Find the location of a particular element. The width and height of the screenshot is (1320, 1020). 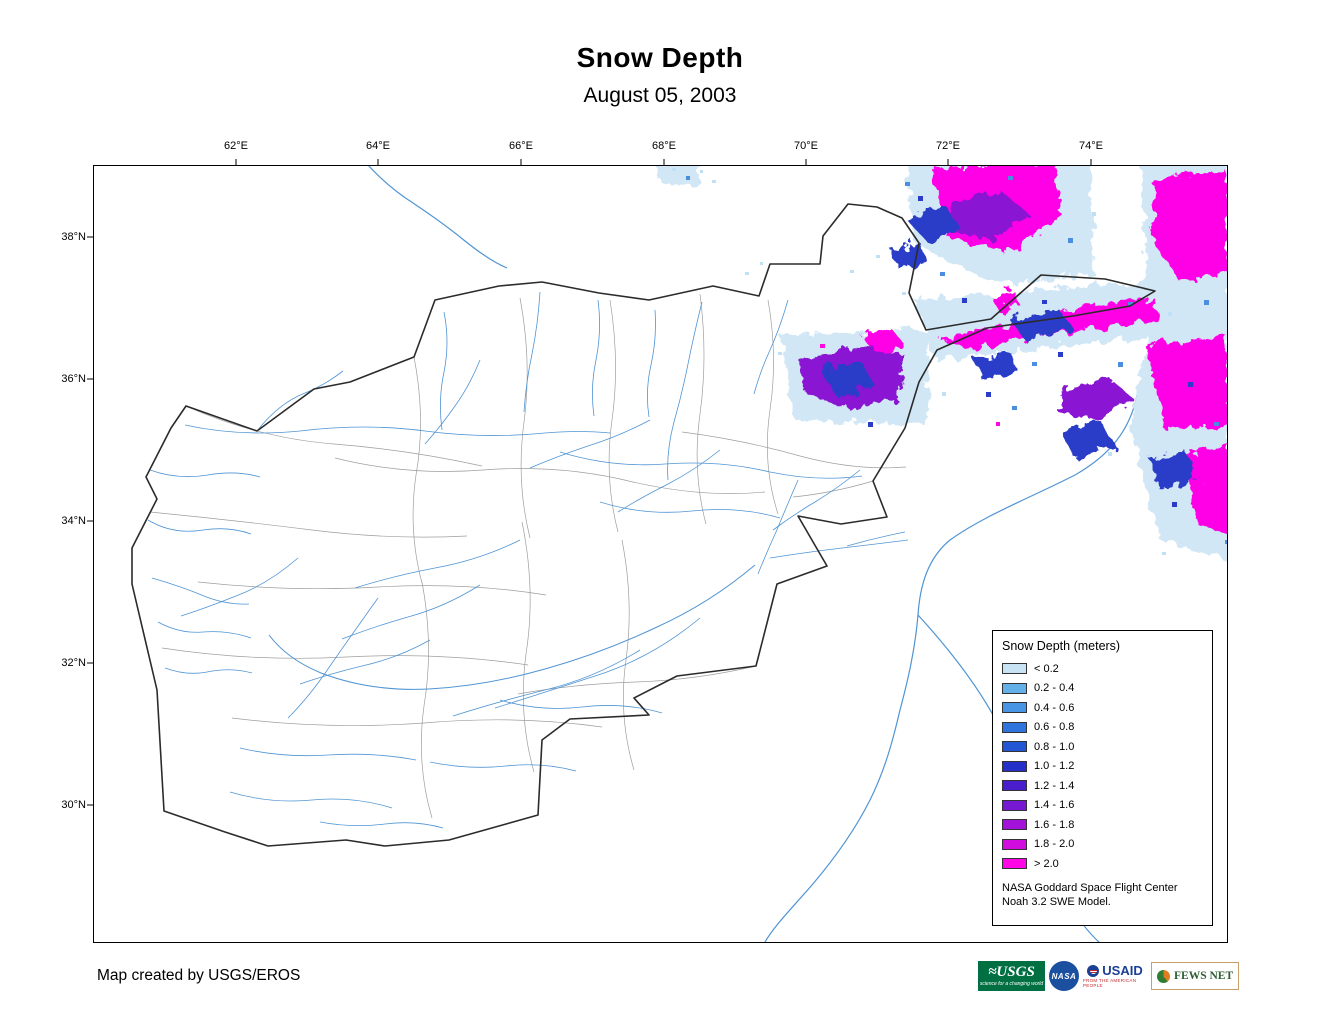

usgs-logo: ≈USGS science for a changing world is located at coordinates (1011, 976).